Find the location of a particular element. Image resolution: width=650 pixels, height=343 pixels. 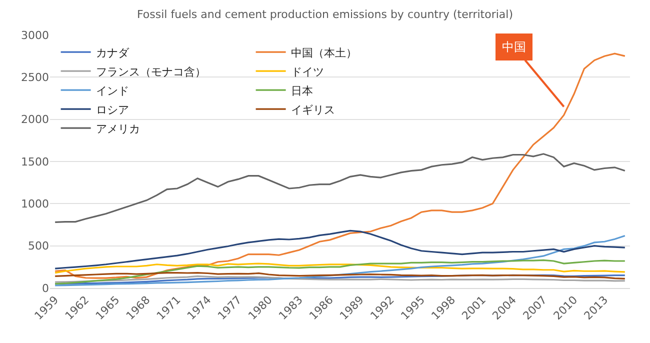

legend-label: ロシア is located at coordinates (112, 109).